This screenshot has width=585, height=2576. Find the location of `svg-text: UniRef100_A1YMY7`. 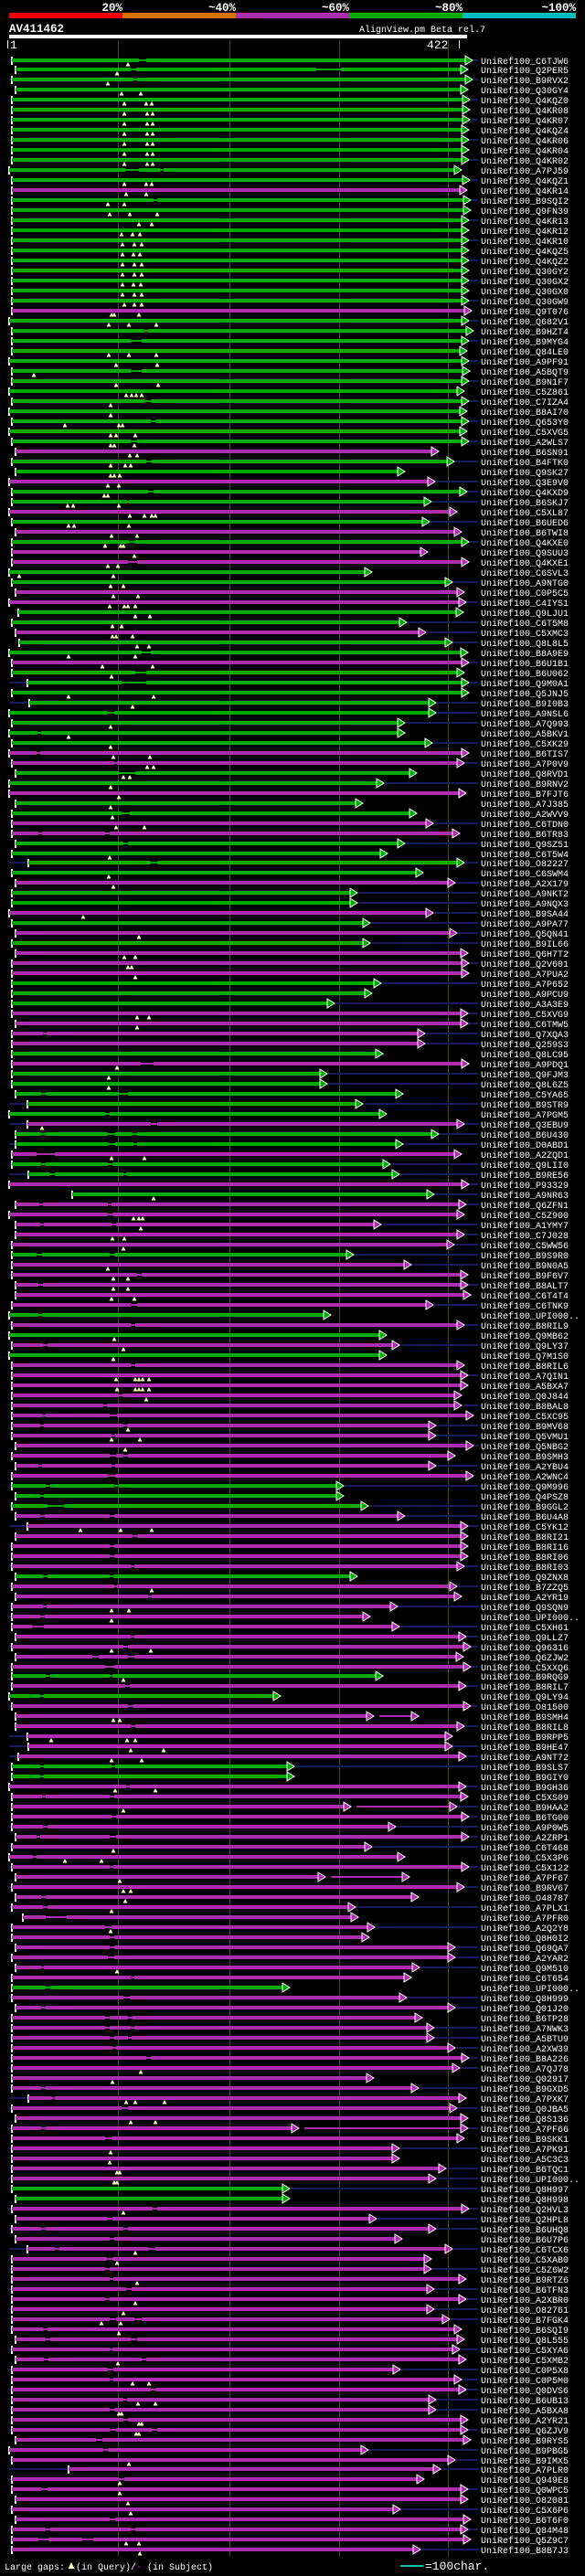

svg-text: UniRef100_A1YMY7 is located at coordinates (525, 1226).